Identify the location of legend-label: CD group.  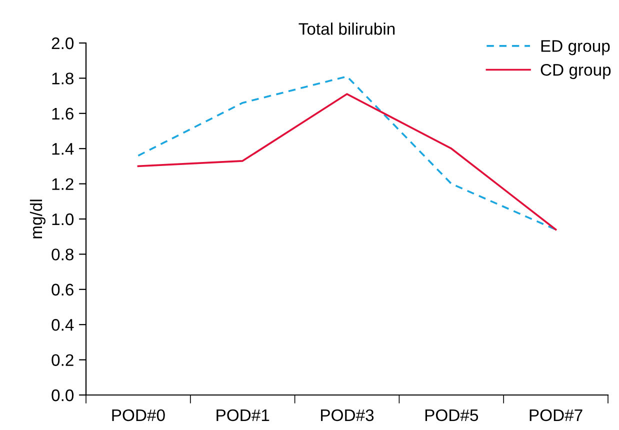
(575, 72).